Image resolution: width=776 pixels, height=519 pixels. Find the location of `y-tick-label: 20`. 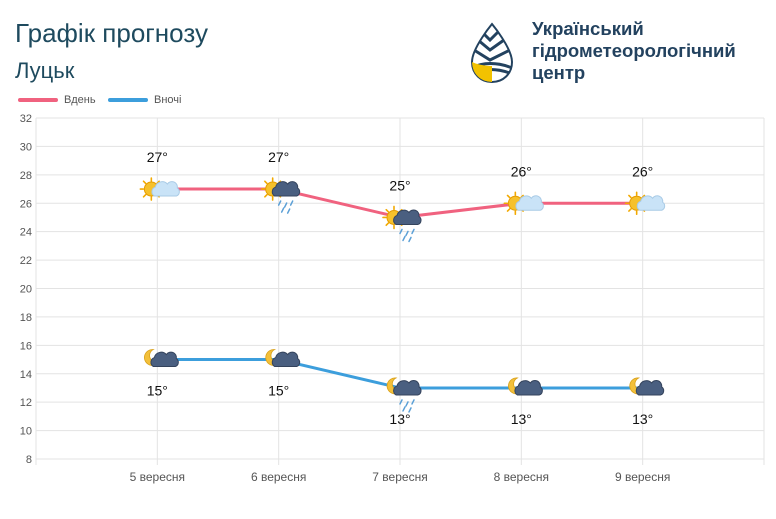

y-tick-label: 20 is located at coordinates (26, 290).